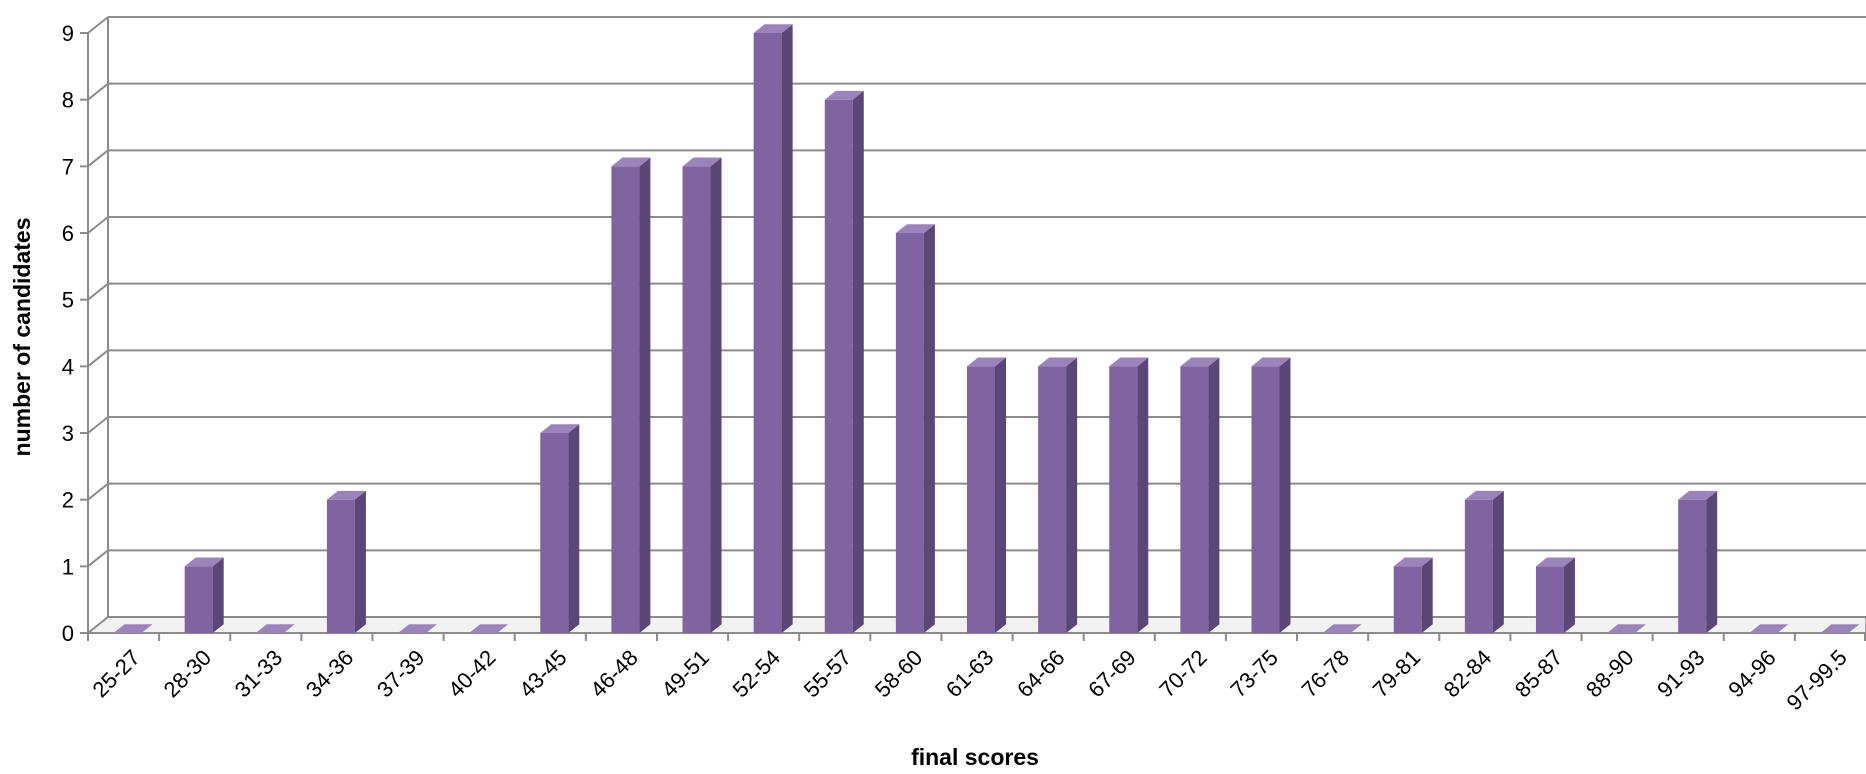 The image size is (1866, 774). Describe the element at coordinates (542, 673) in the screenshot. I see `x-tick-label: 43-45` at that location.